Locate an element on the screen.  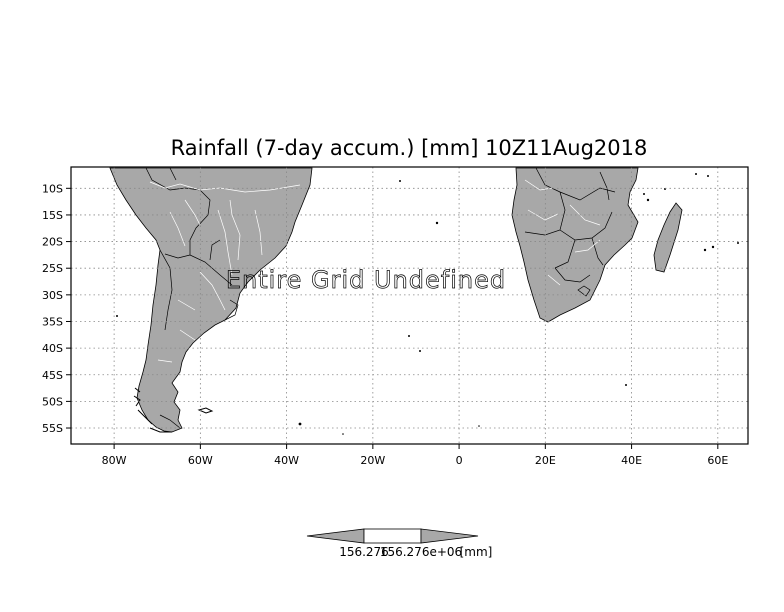
colorbar: 156.276 156.276e+06 [mm] is located at coordinates (399, 543).